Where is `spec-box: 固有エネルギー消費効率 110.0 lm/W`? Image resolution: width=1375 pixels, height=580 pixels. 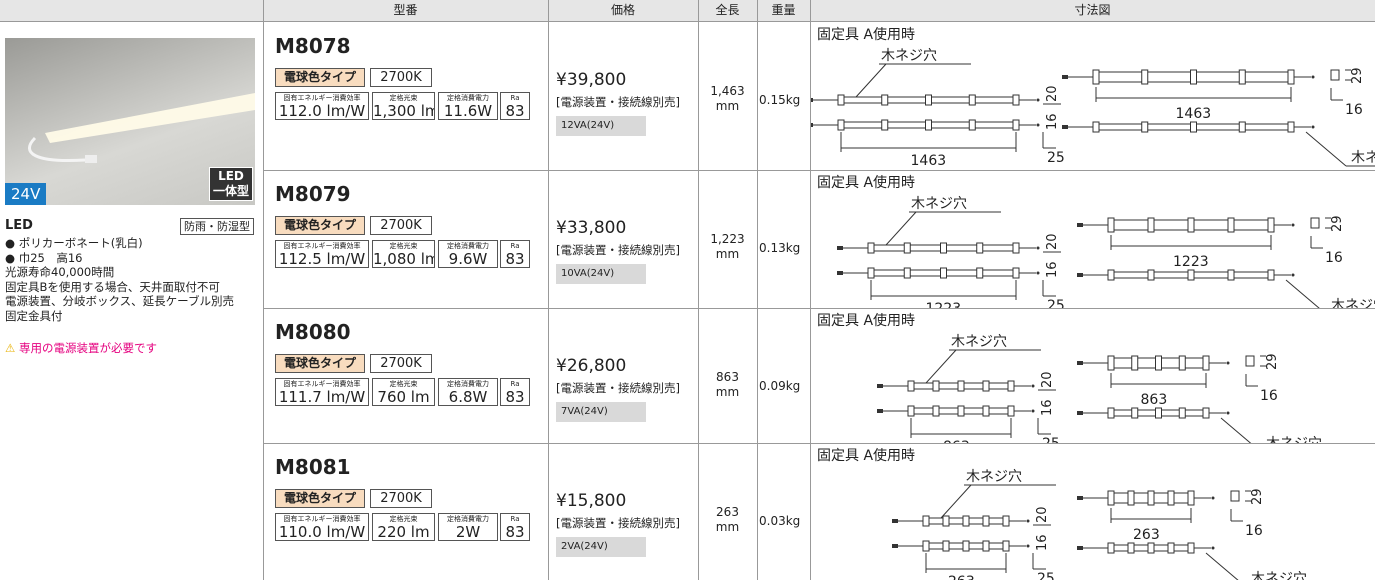
spec-box: 固有エネルギー消費効率 110.0 lm/W is located at coordinates (322, 527).